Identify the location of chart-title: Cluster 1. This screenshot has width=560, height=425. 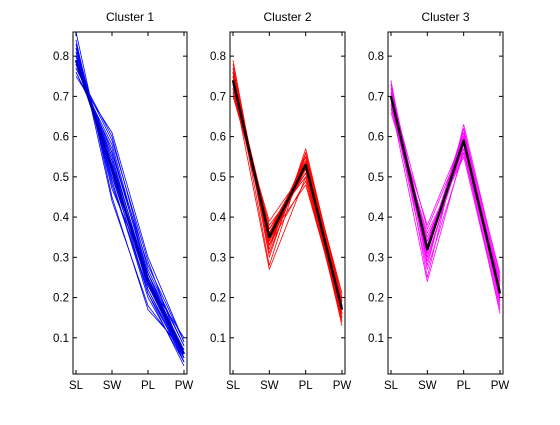
(130, 17).